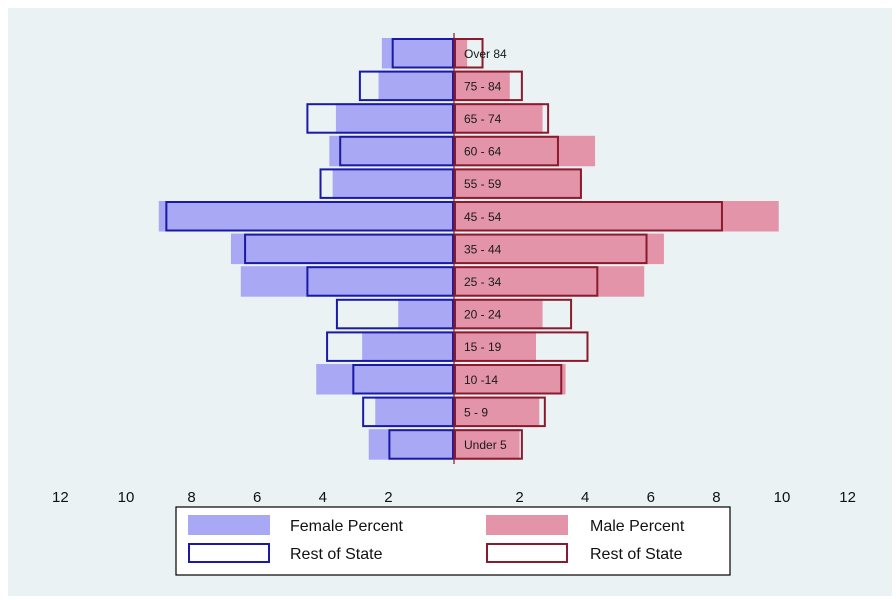 The height and width of the screenshot is (600, 896). What do you see at coordinates (483, 152) in the screenshot?
I see `age-label-60-64: 60 - 64` at bounding box center [483, 152].